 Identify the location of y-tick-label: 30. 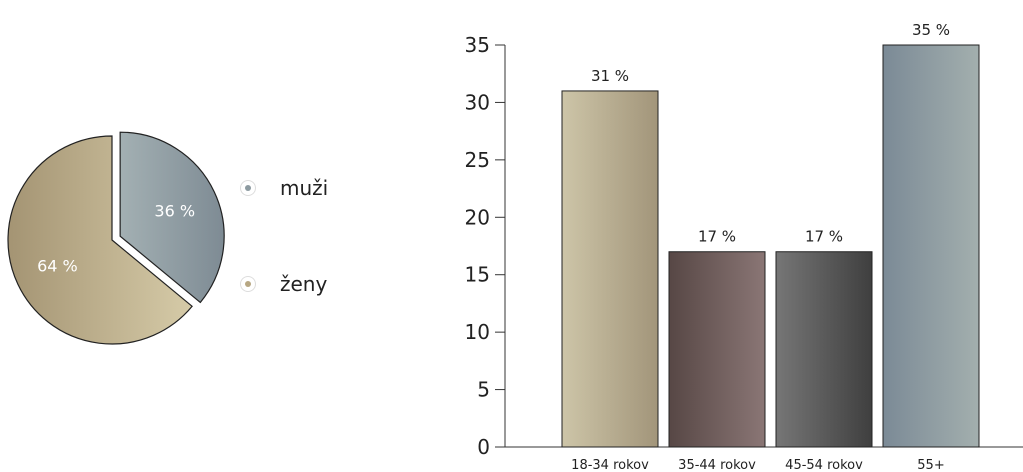
(477, 102).